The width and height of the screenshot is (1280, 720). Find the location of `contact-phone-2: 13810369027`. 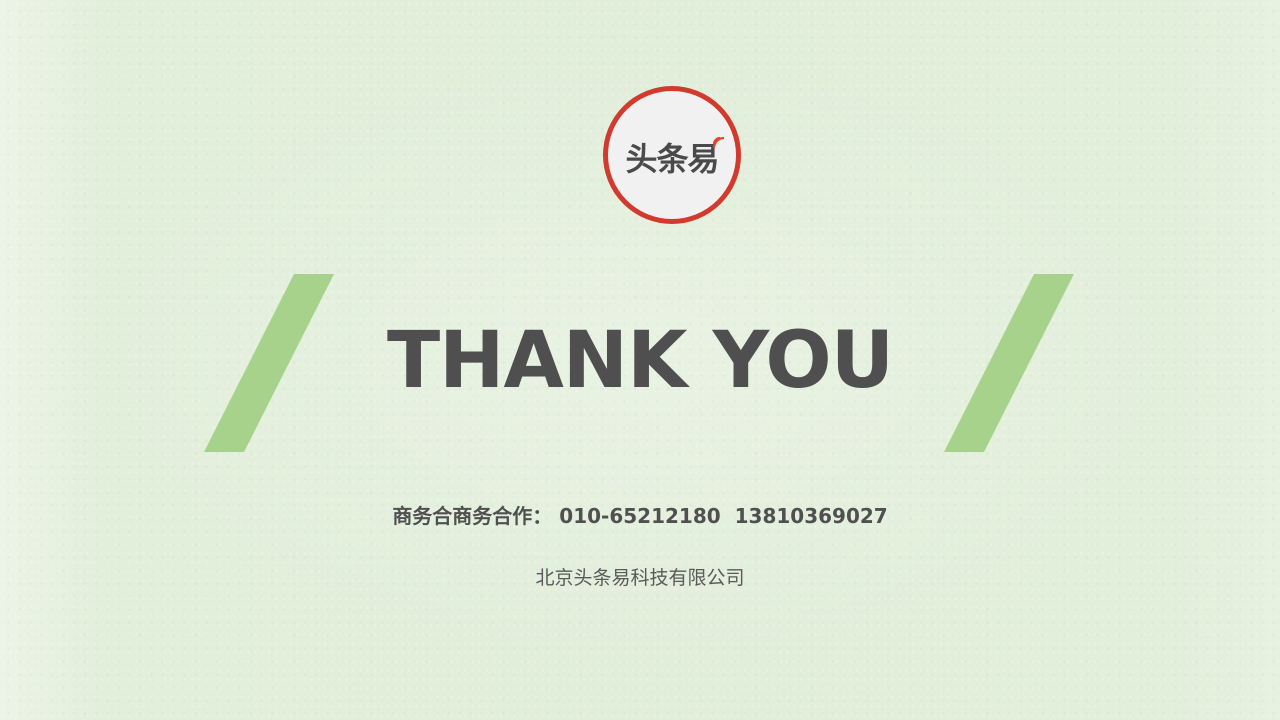

contact-phone-2: 13810369027 is located at coordinates (811, 516).